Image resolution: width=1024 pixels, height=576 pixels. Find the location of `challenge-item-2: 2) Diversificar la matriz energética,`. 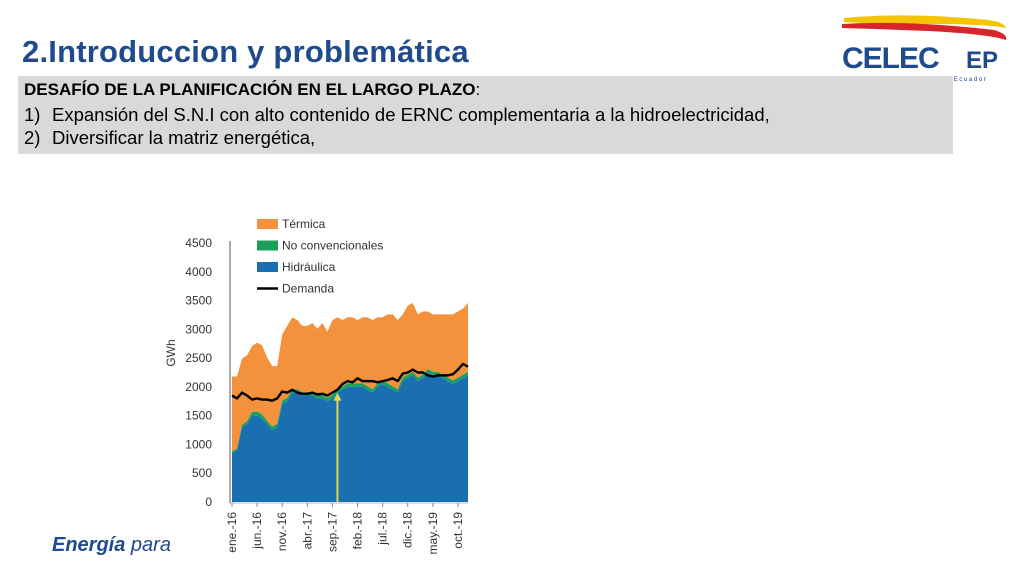

challenge-item-2: 2) Diversificar la matriz energética, is located at coordinates (169, 138).